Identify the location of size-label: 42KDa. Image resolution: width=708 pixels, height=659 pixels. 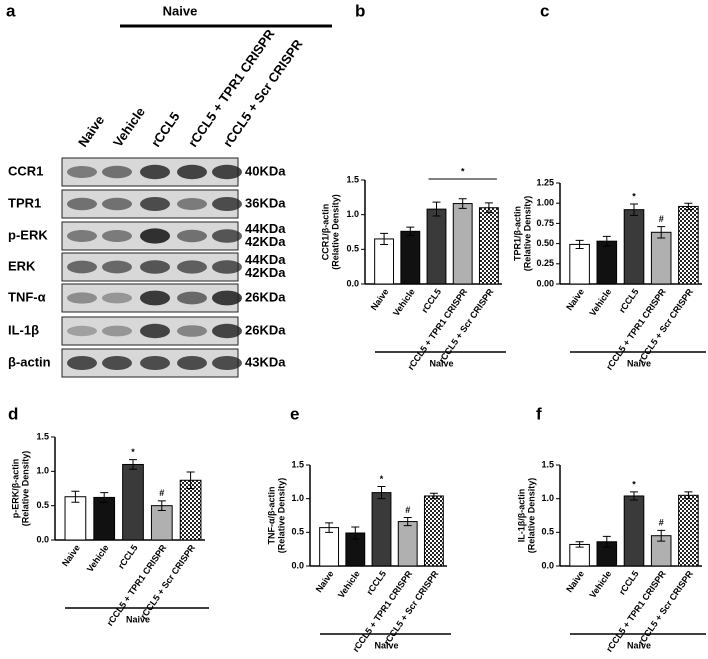
(265, 272).